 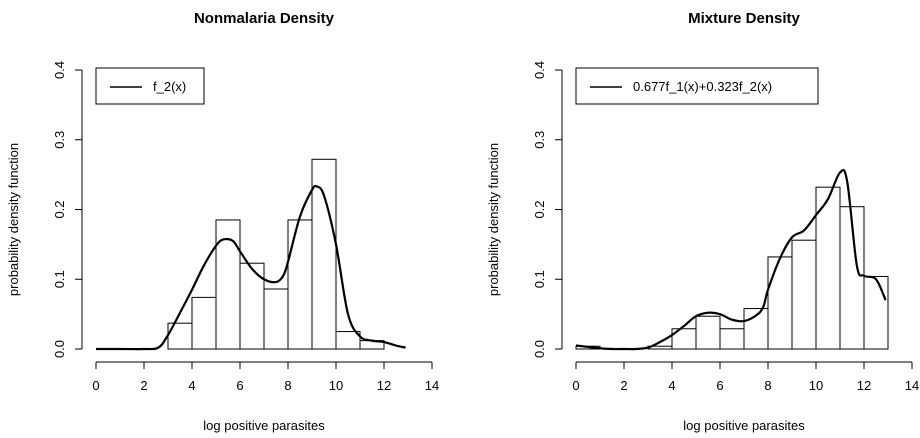 What do you see at coordinates (169, 86) in the screenshot?
I see `legend-label: f_2(x)` at bounding box center [169, 86].